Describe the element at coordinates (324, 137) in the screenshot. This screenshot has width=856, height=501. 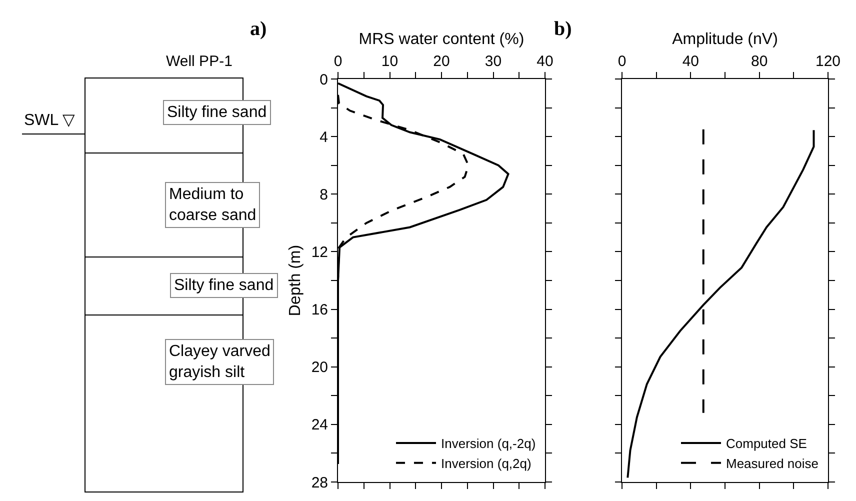
I see `y-tick-label: 4` at that location.